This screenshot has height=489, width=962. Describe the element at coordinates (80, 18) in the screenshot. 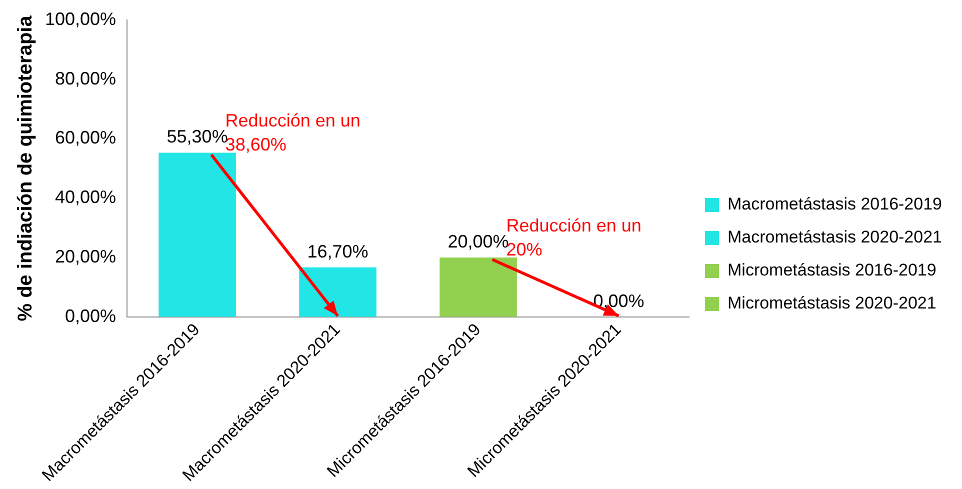

I see `y-tick-label: 100,00%` at that location.